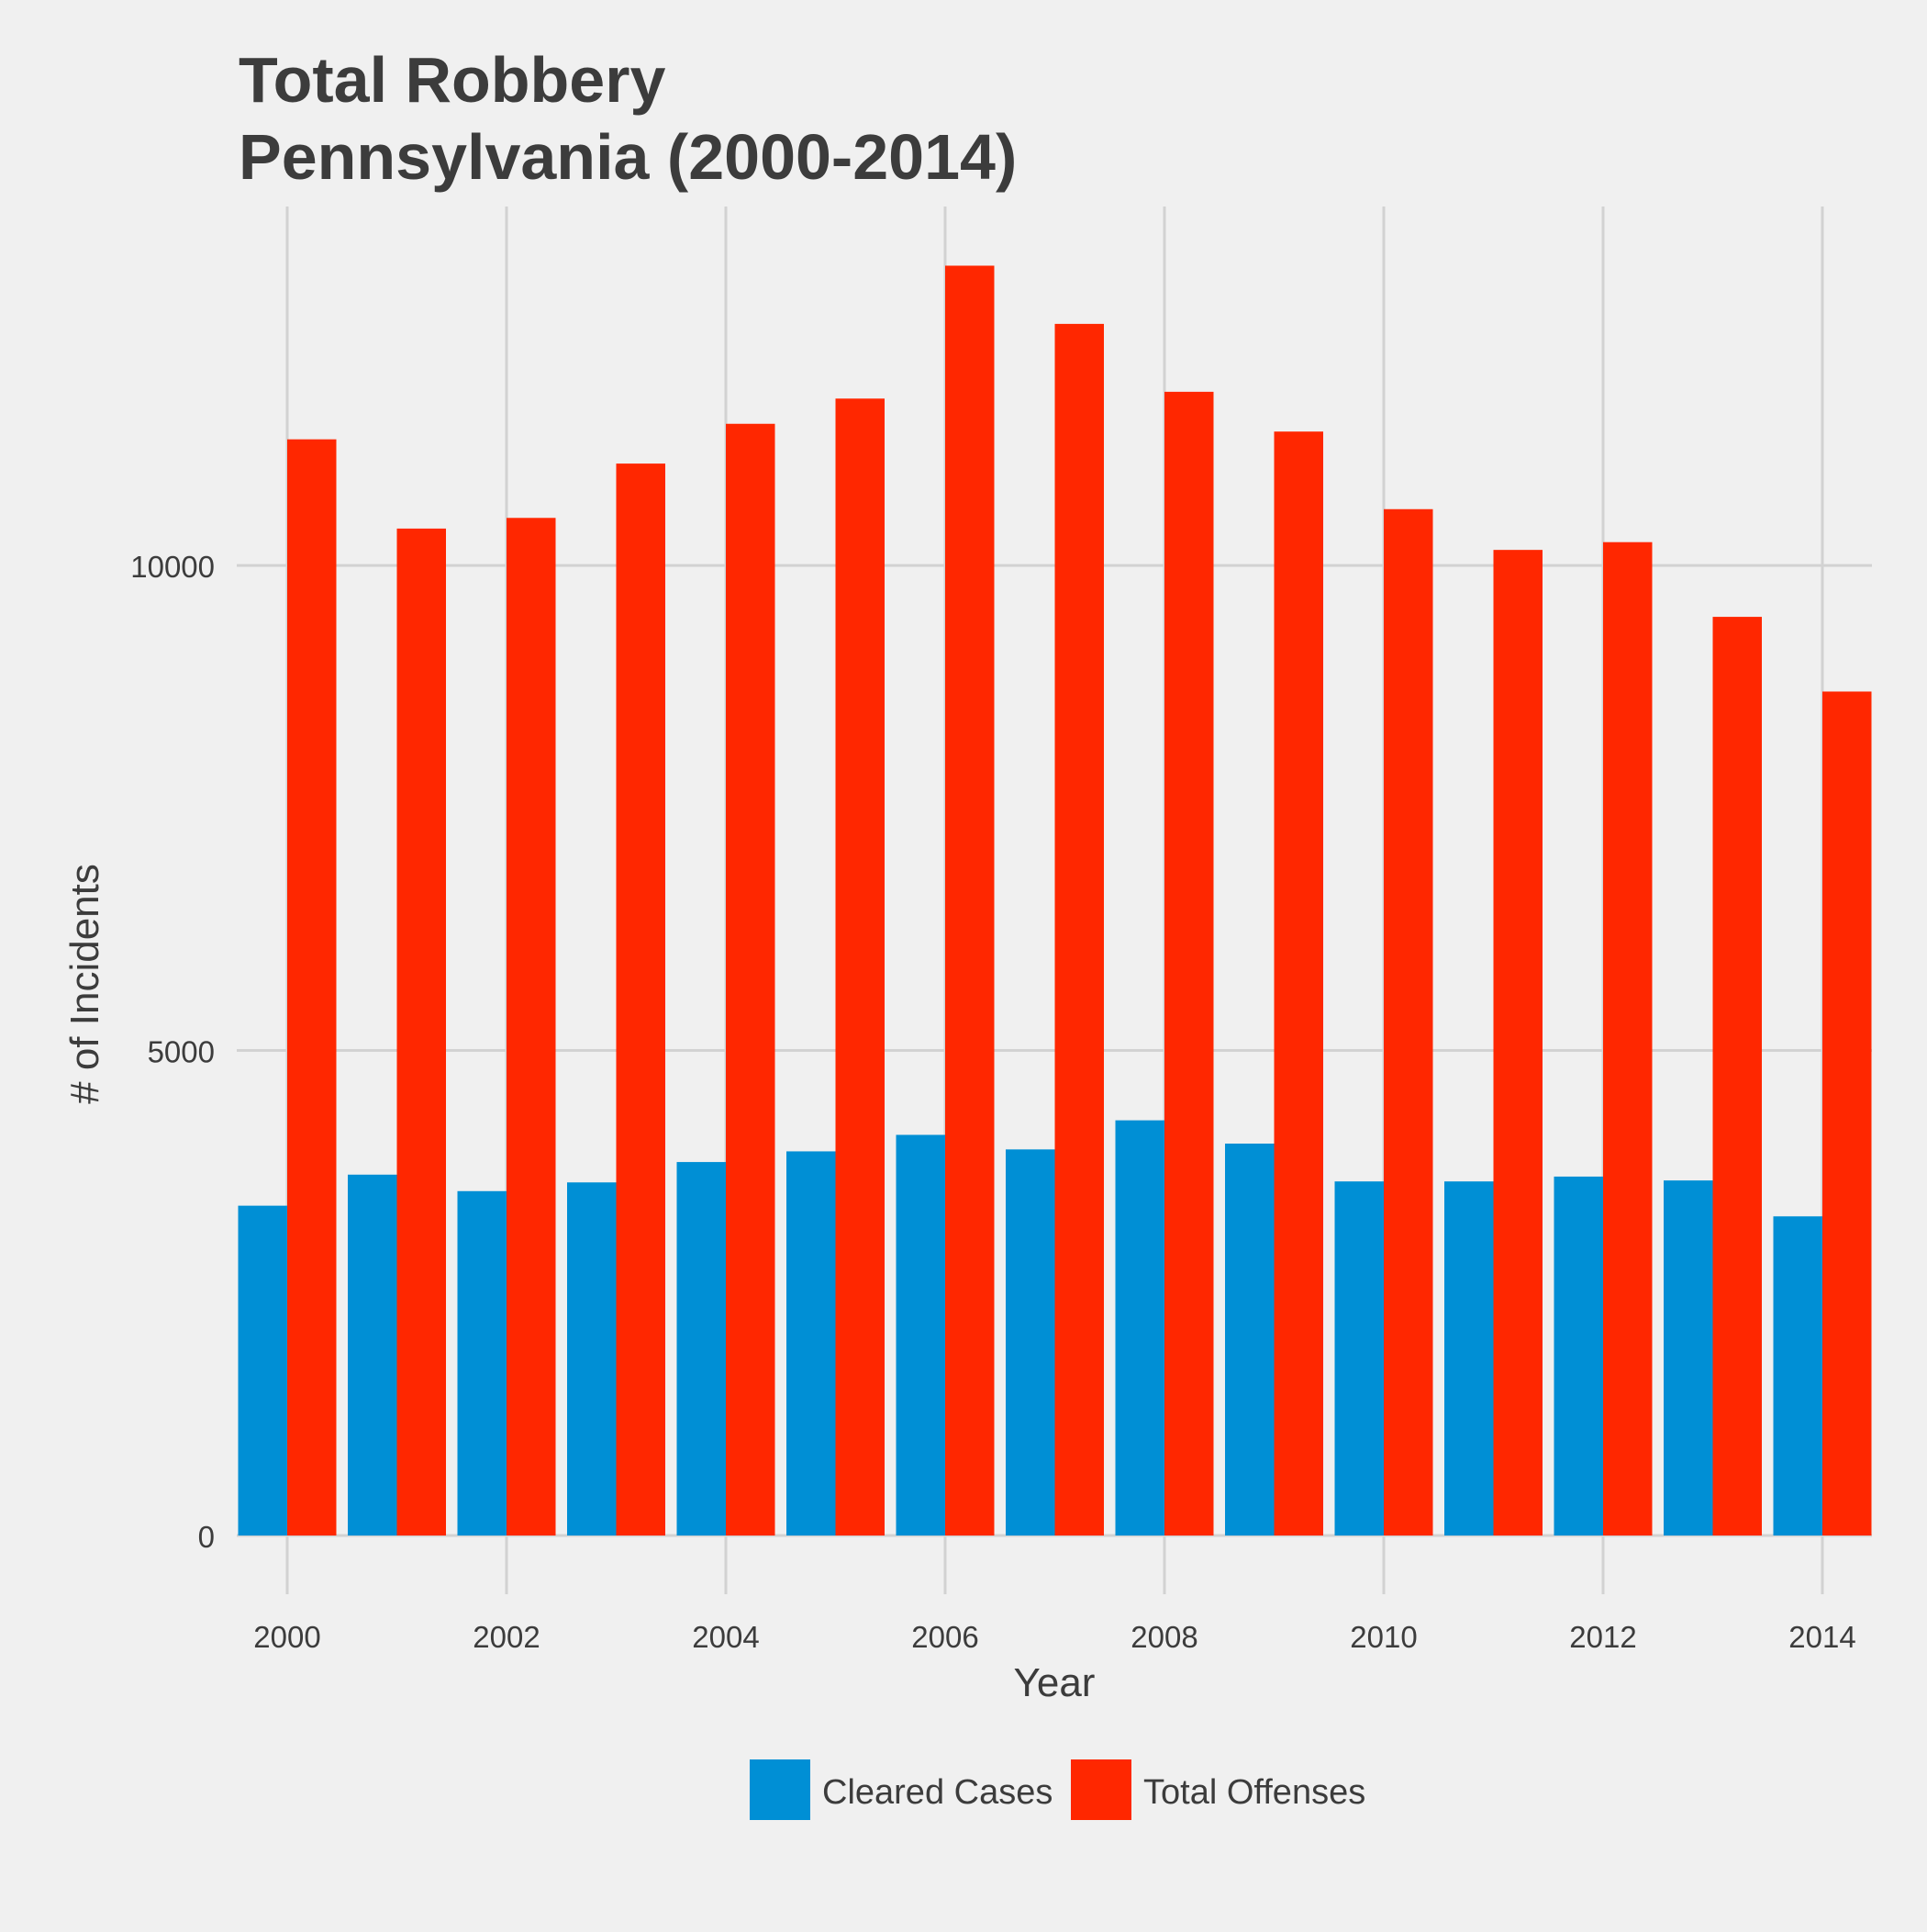 The image size is (1927, 1932). Describe the element at coordinates (1688, 1358) in the screenshot. I see `bar-cleared-cases-2013` at that location.